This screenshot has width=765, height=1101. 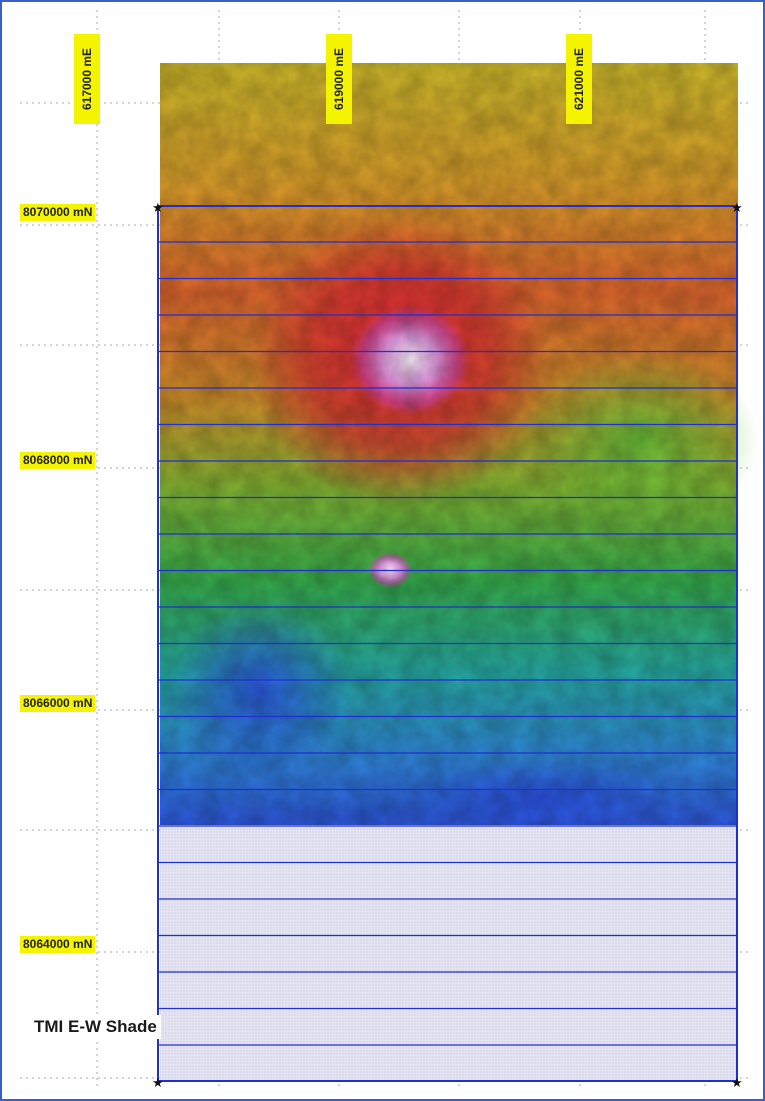 I want to click on northing-label-8070000: 8070000 mN, so click(x=58, y=212).